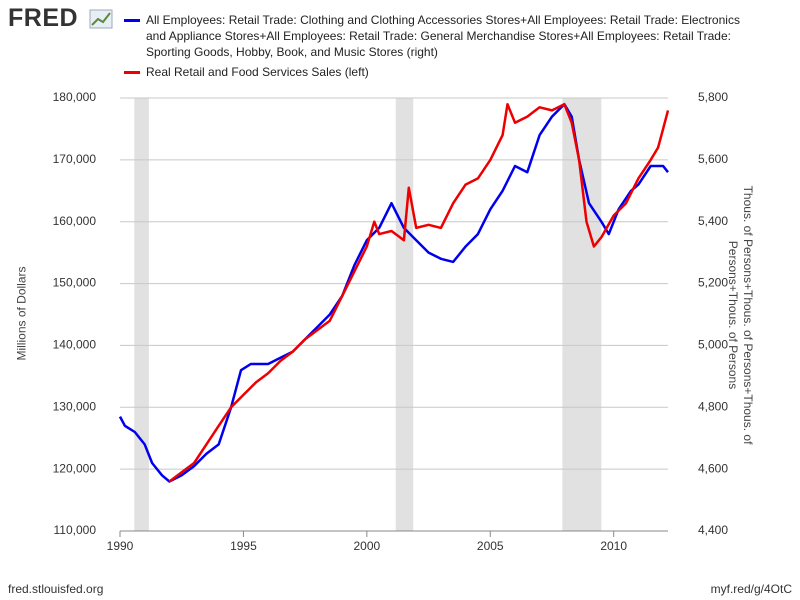 The width and height of the screenshot is (800, 600). What do you see at coordinates (713, 530) in the screenshot?
I see `y2-tick-label: 4,400` at bounding box center [713, 530].